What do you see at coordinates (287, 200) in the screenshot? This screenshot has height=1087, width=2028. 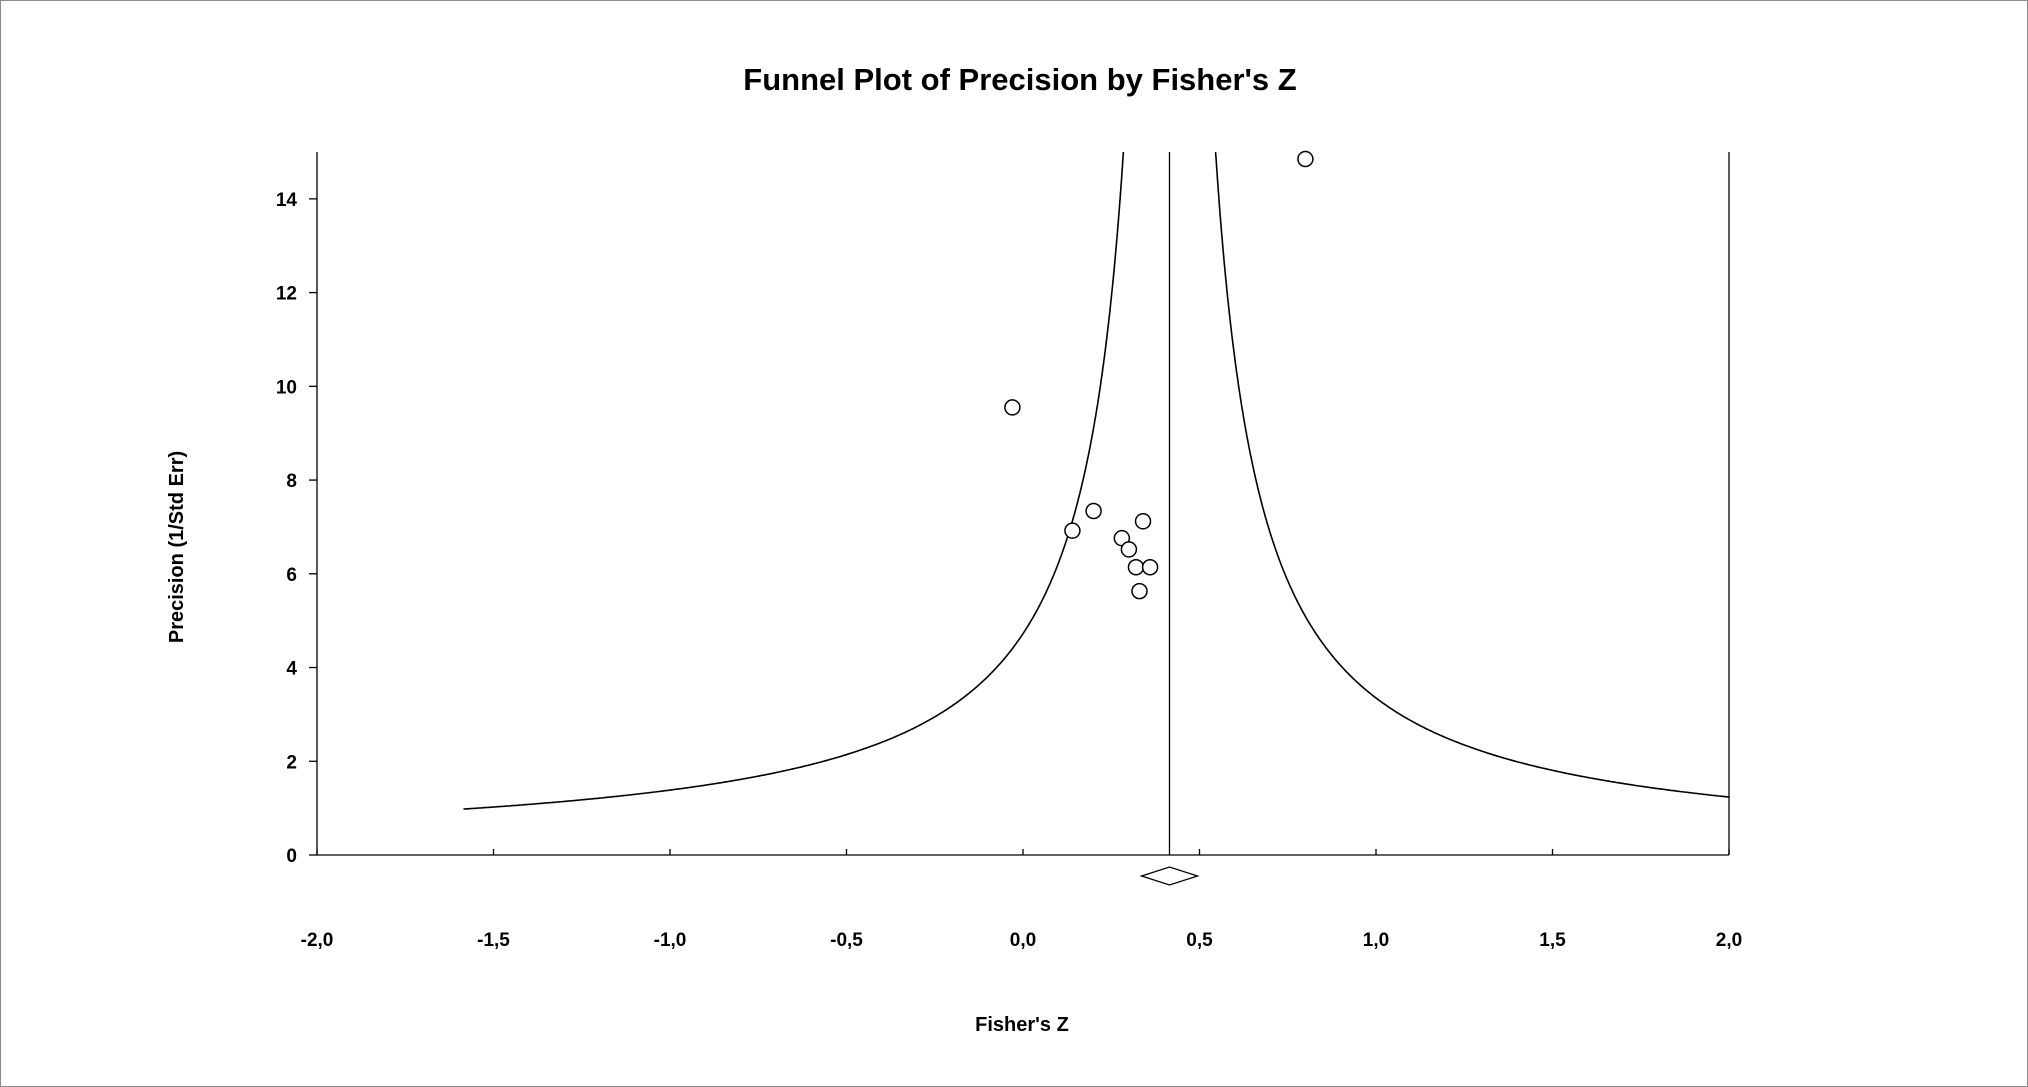 I see `y-tick-label: 14` at bounding box center [287, 200].